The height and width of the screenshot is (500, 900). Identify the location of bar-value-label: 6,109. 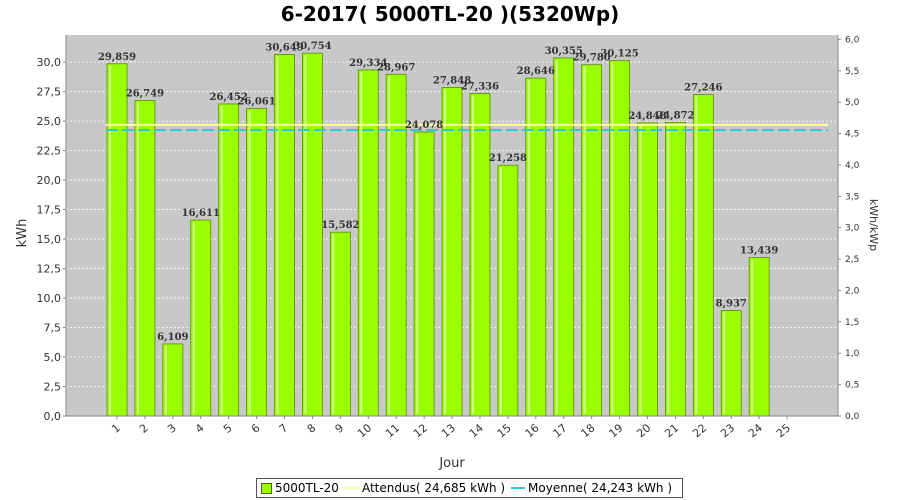
(172, 337).